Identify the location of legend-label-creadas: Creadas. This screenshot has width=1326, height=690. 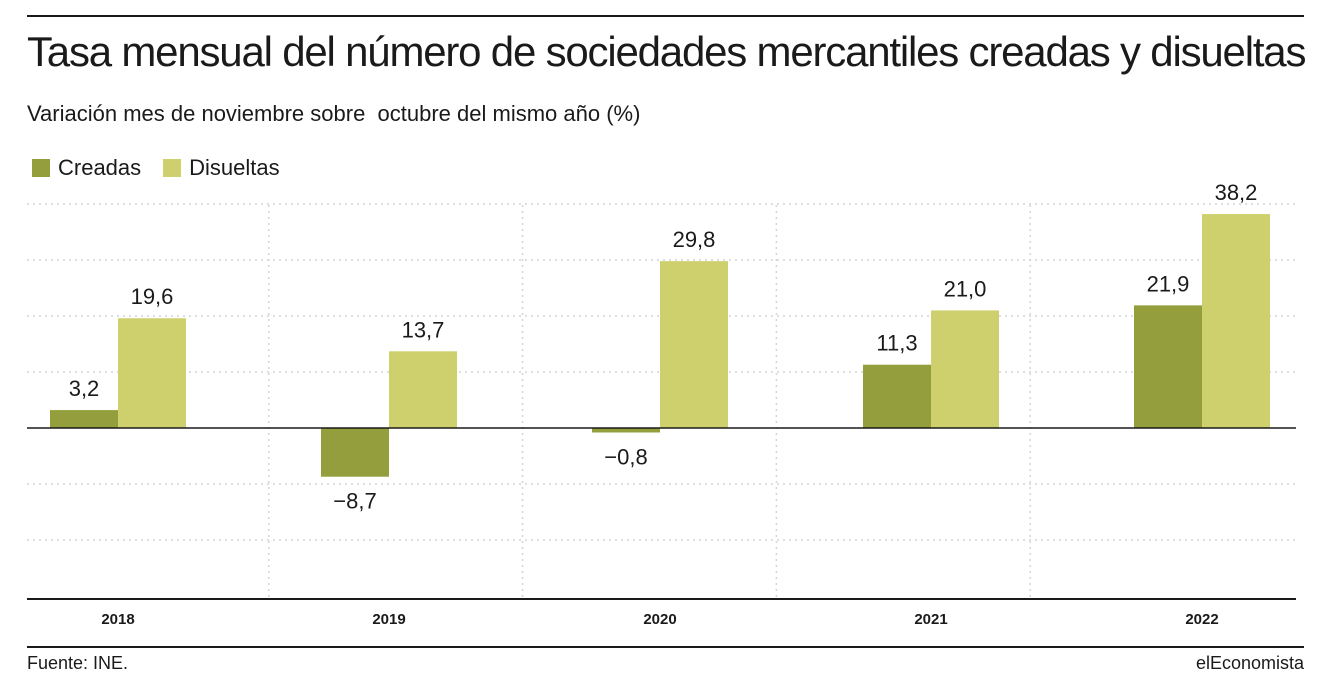
(100, 167).